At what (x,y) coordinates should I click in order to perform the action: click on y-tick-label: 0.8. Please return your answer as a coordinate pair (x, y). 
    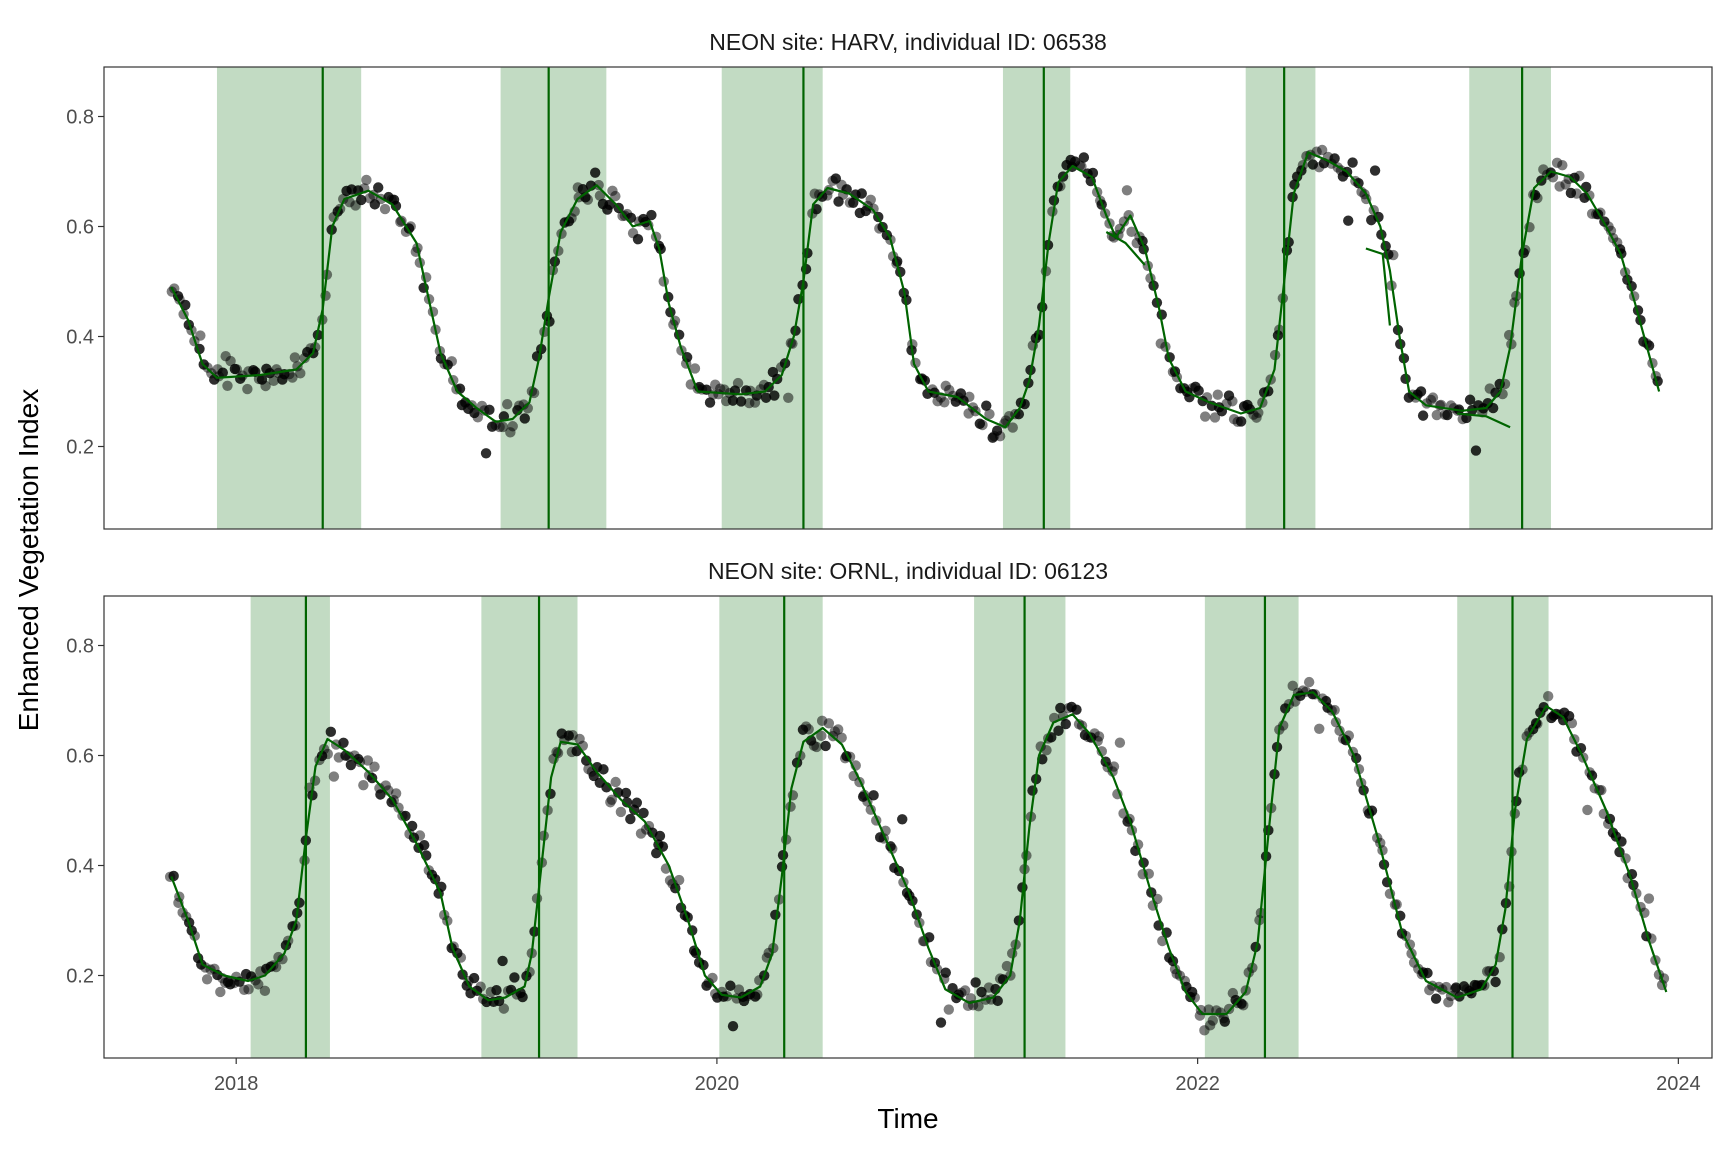
    Looking at the image, I should click on (80, 118).